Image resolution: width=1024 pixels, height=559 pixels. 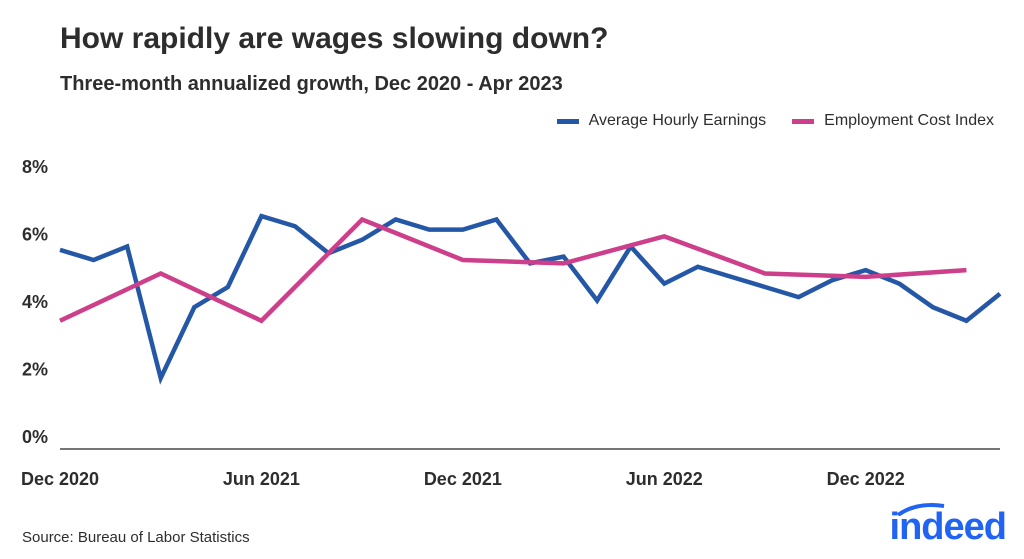 What do you see at coordinates (920, 509) in the screenshot?
I see `logo-arc-icon` at bounding box center [920, 509].